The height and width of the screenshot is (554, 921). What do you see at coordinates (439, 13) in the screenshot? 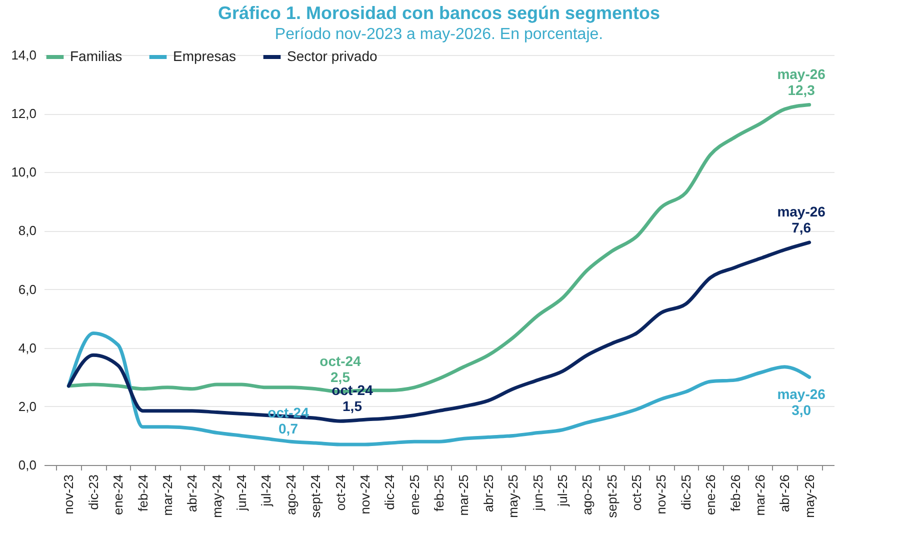
I see `chart-title: Gráfico 1. Morosidad con bancos según segmentos` at bounding box center [439, 13].